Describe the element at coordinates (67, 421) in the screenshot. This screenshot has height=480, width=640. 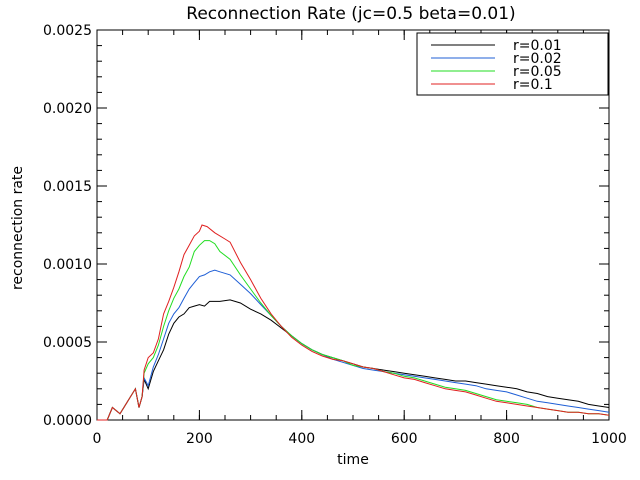
I see `y-tick-label: 0.0000` at that location.